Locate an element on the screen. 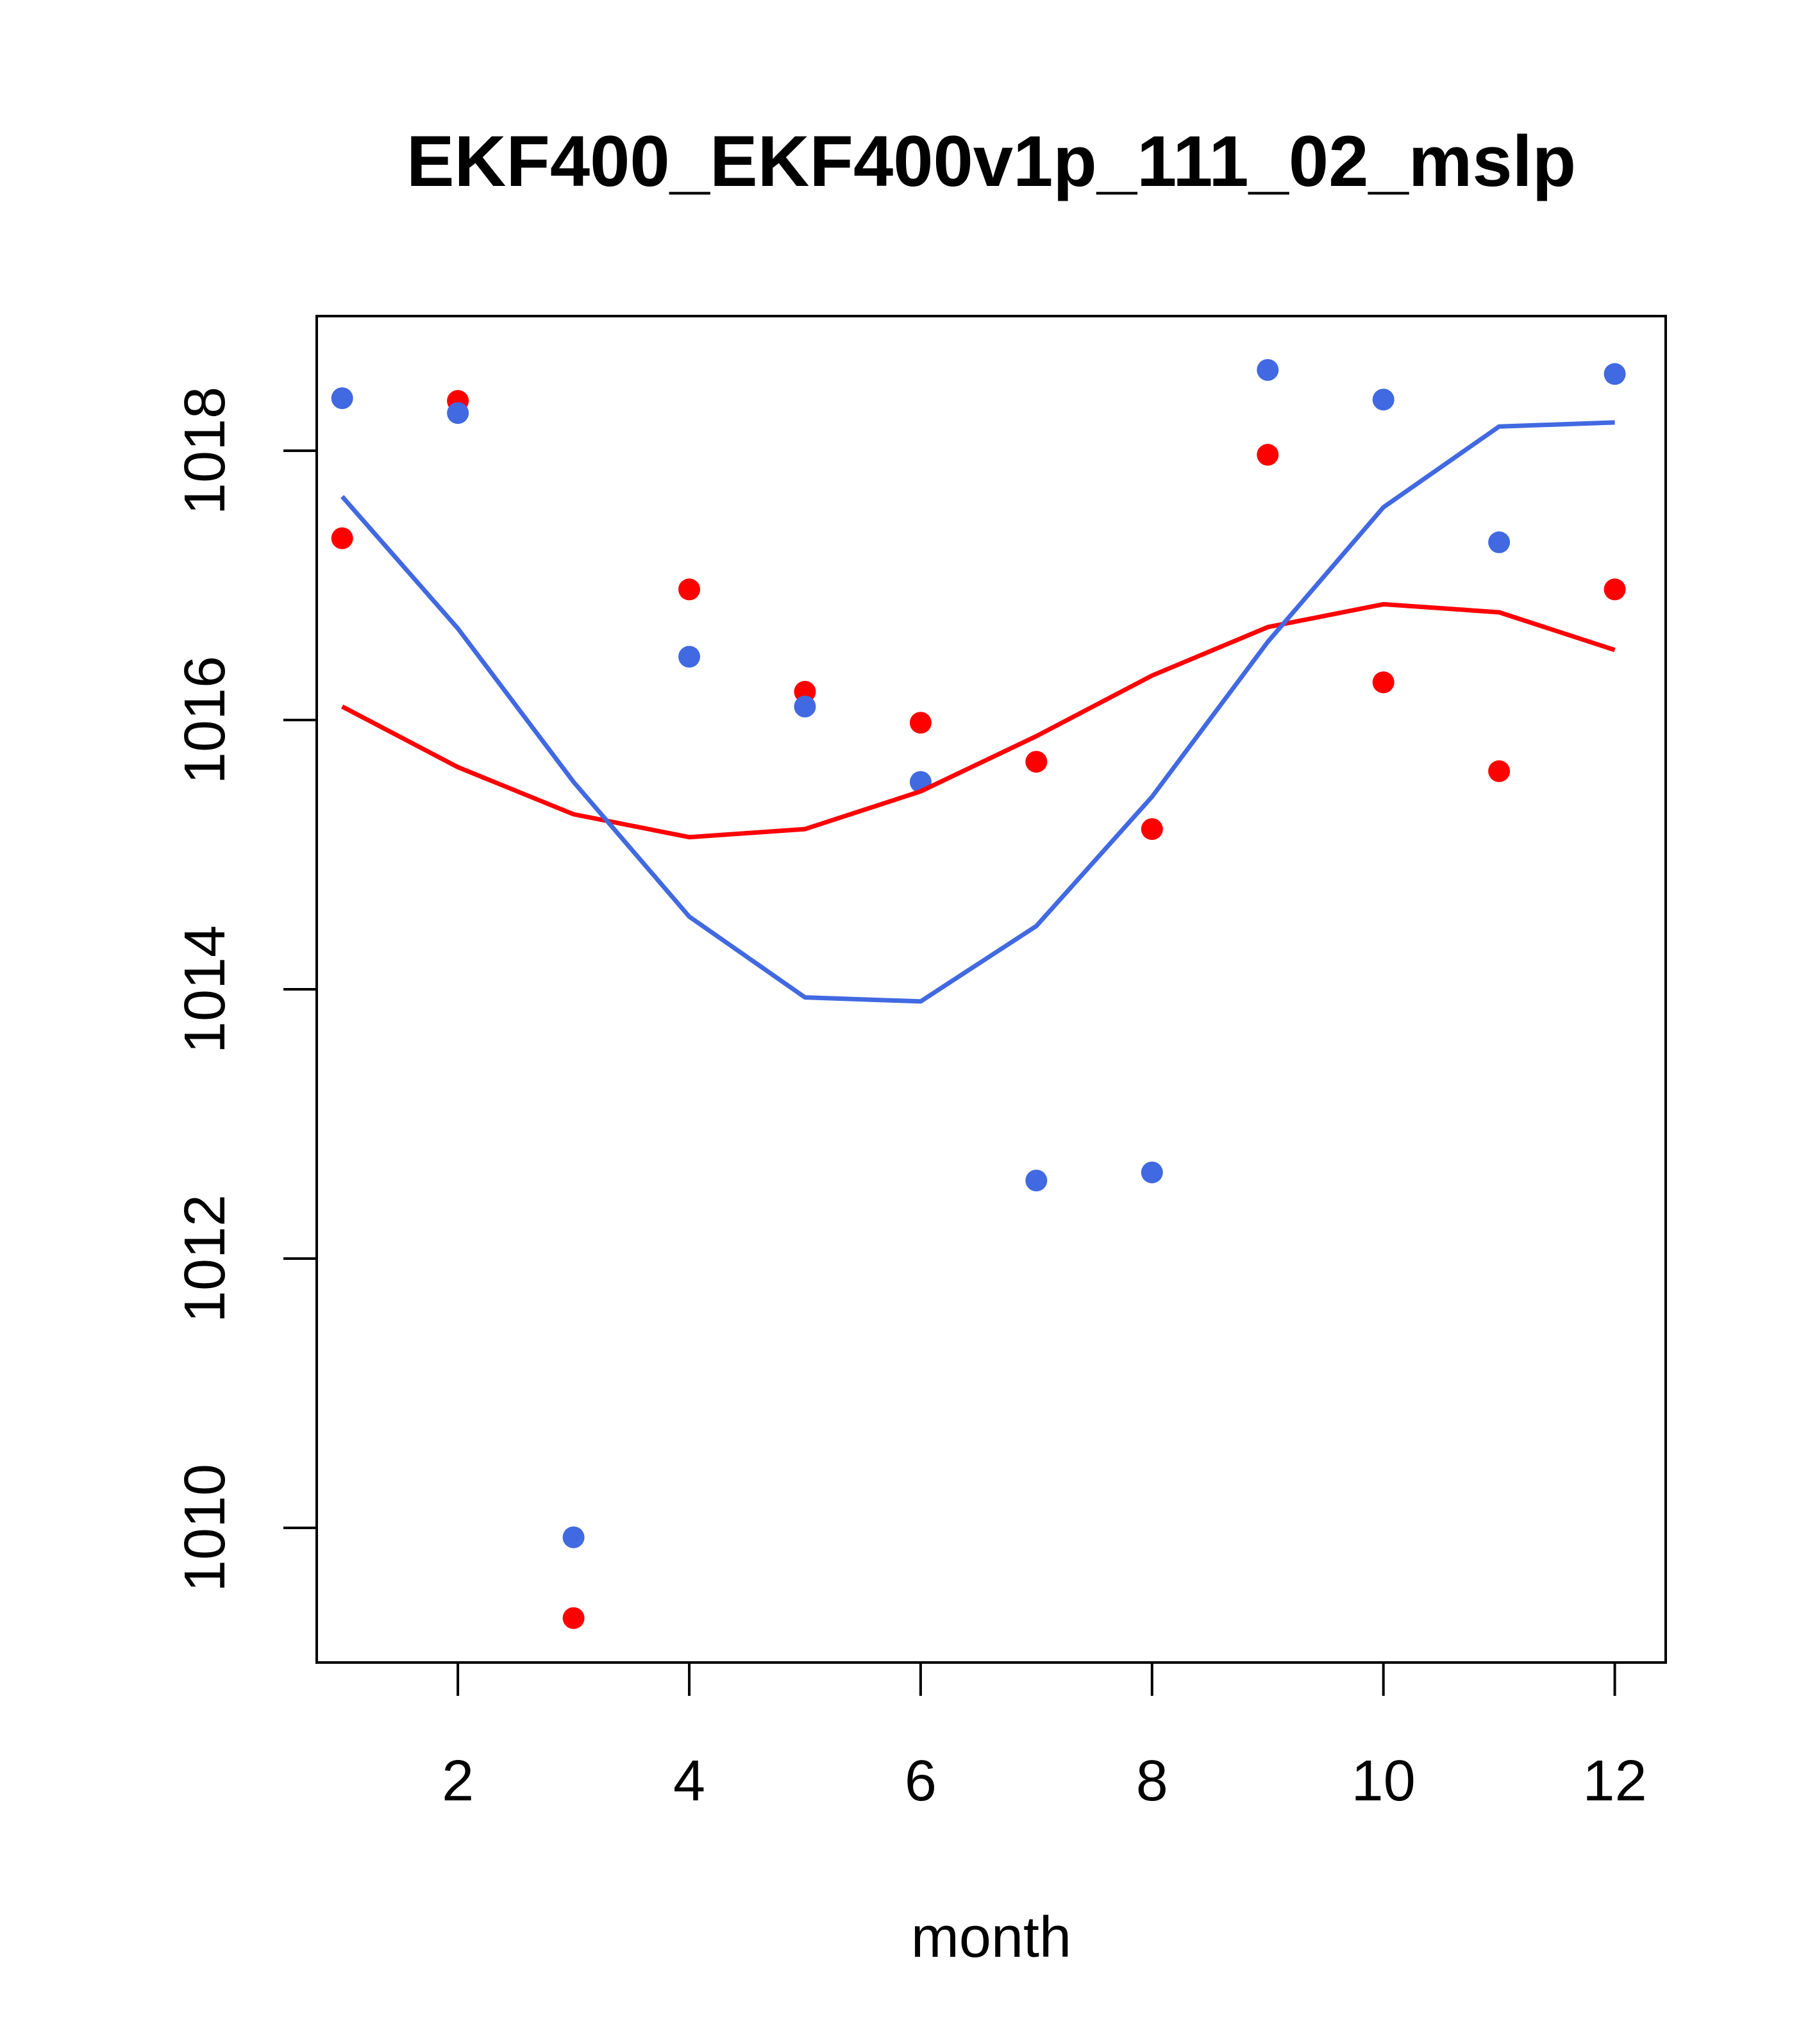  x-tick-label: 2 is located at coordinates (458, 1781).